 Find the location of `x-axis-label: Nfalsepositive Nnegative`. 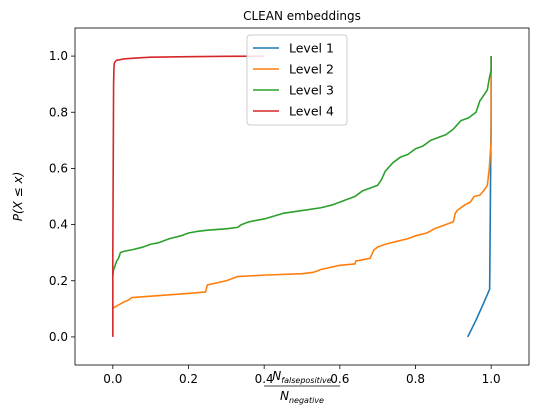

x-axis-label: Nfalsepositive Nnegative is located at coordinates (302, 387).